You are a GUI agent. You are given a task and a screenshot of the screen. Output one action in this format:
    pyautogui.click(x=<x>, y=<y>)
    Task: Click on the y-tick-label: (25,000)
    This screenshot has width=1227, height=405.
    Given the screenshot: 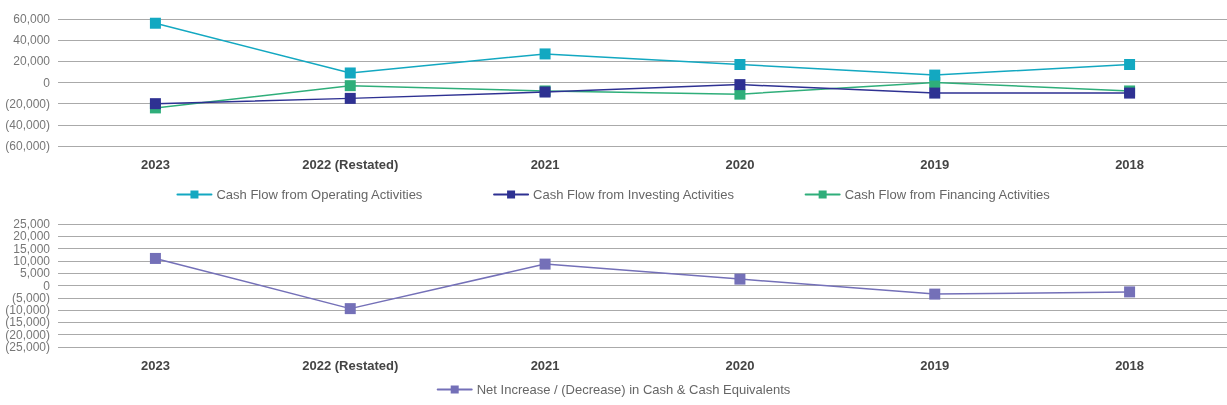 What is the action you would take?
    pyautogui.click(x=27, y=347)
    